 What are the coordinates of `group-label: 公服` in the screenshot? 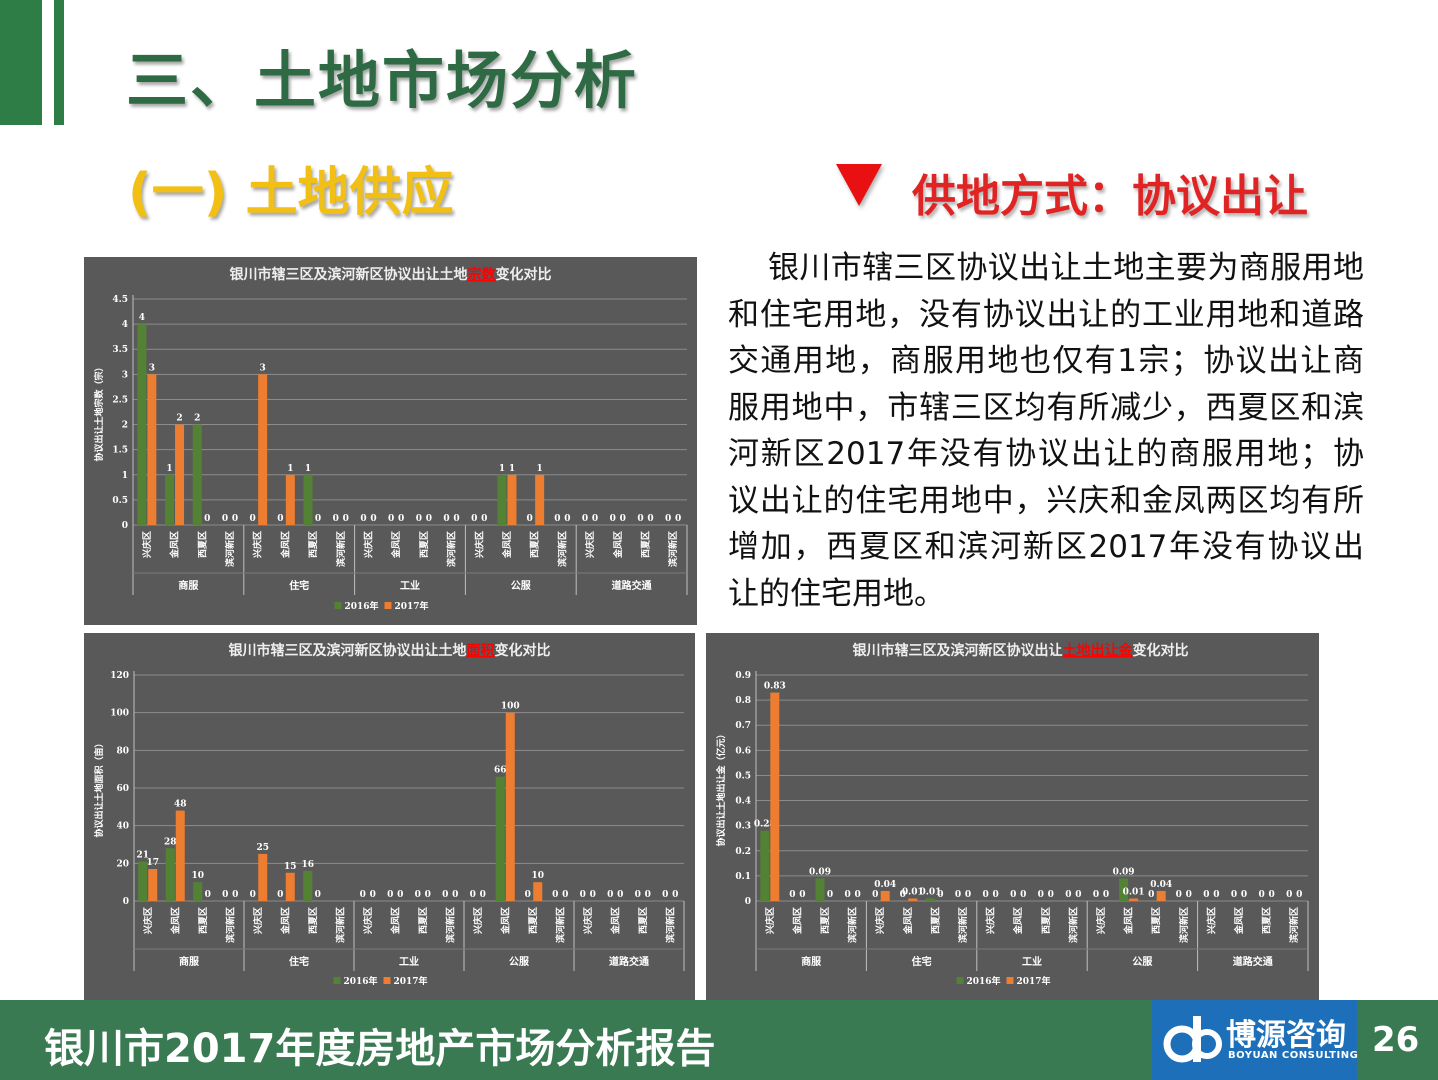 It's located at (521, 586).